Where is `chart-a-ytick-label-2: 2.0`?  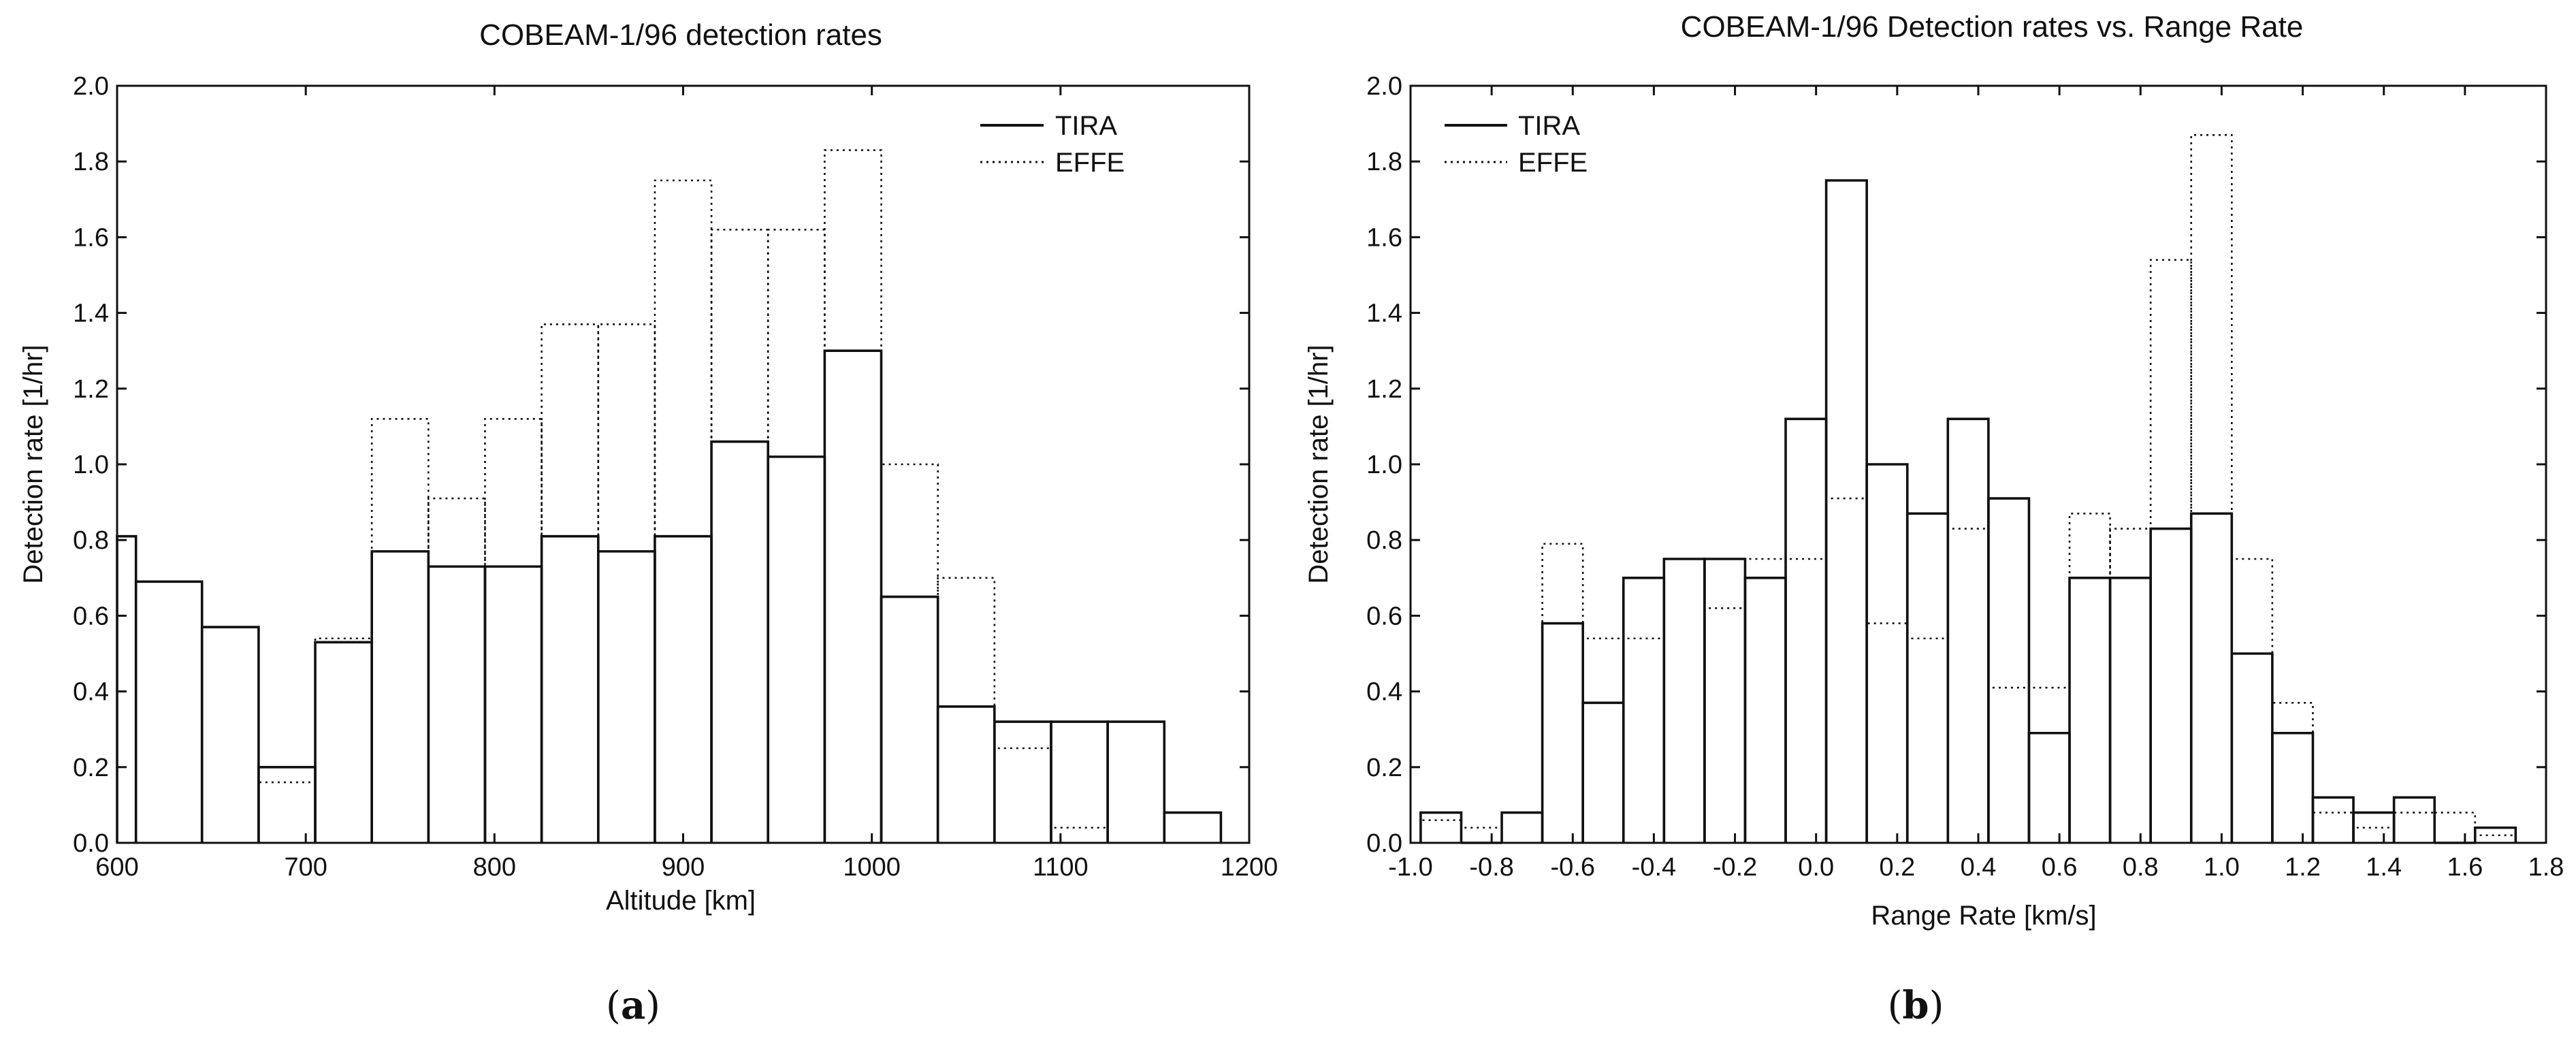 chart-a-ytick-label-2: 2.0 is located at coordinates (91, 86).